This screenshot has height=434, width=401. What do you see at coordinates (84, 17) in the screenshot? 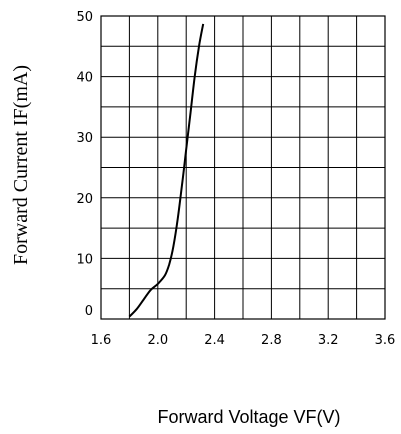
I see `y-tick-label: 50` at bounding box center [84, 17].